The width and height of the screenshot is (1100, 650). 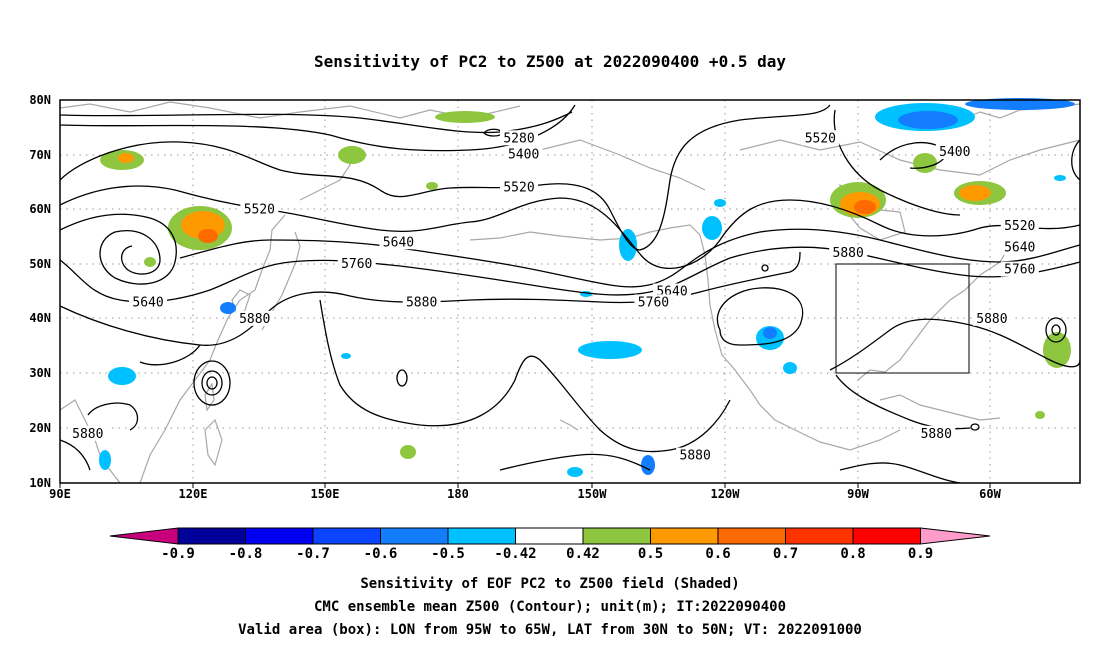 I want to click on colorbar-label: -0.5, so click(x=448, y=554).